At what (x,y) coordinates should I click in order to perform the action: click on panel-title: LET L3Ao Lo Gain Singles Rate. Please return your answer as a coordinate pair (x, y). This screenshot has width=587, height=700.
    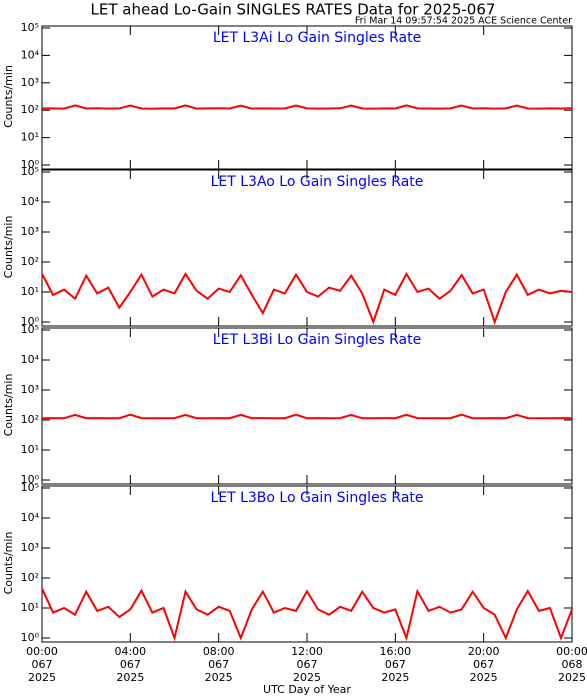
    Looking at the image, I should click on (317, 182).